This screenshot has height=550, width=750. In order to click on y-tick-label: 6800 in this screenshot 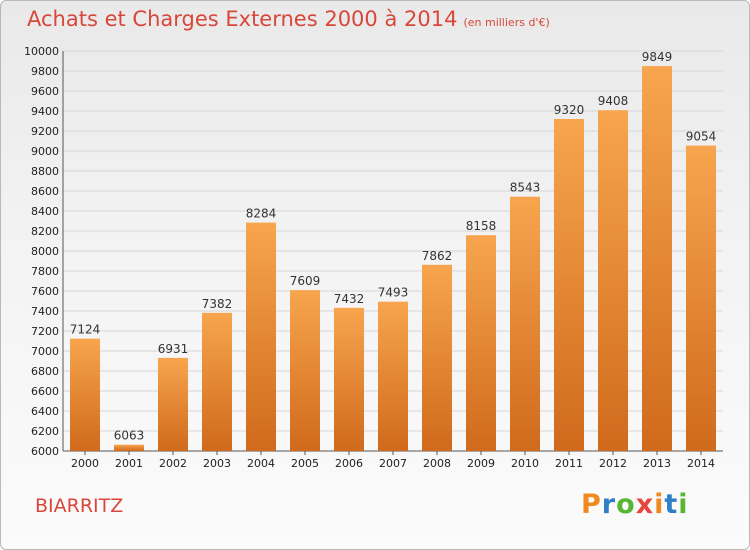, I will do `click(45, 371)`.